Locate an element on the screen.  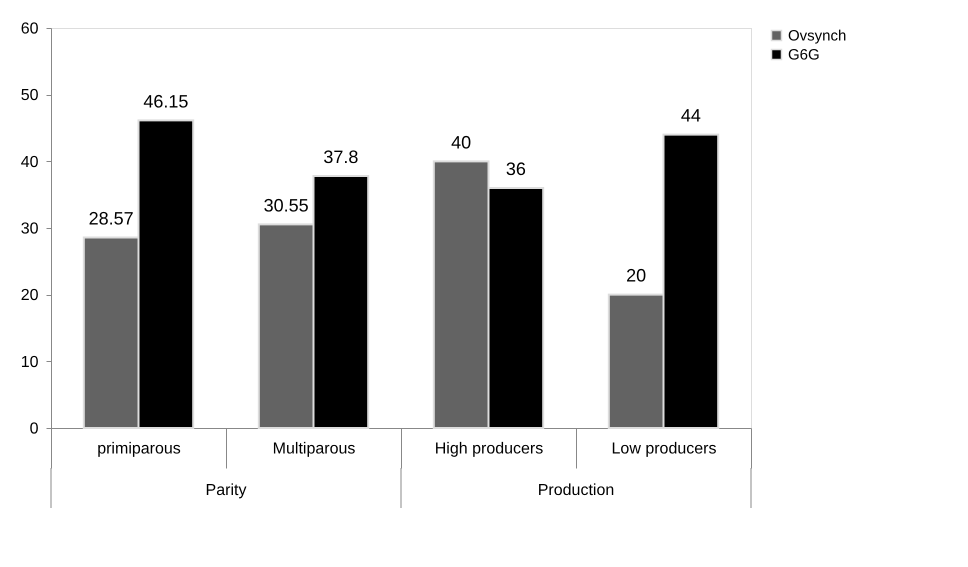
legend-label: G6G is located at coordinates (804, 55).